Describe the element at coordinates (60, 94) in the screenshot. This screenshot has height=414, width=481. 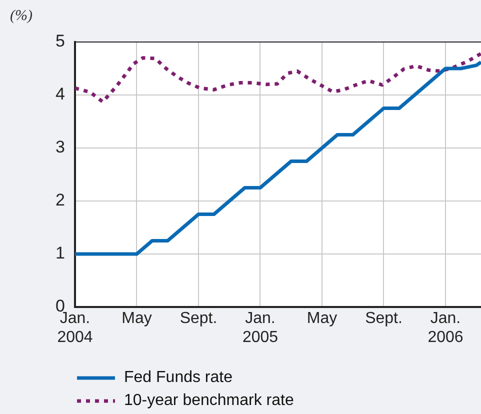
I see `y-tick-label: 4` at that location.